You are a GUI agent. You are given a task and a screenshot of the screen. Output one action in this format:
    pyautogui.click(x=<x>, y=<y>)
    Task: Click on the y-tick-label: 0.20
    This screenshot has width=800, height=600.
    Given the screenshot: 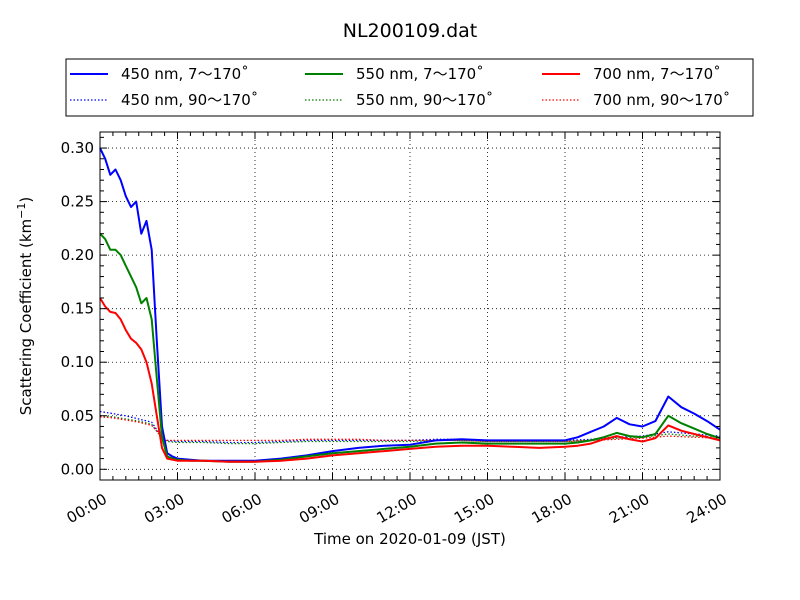 What is the action you would take?
    pyautogui.click(x=77, y=255)
    